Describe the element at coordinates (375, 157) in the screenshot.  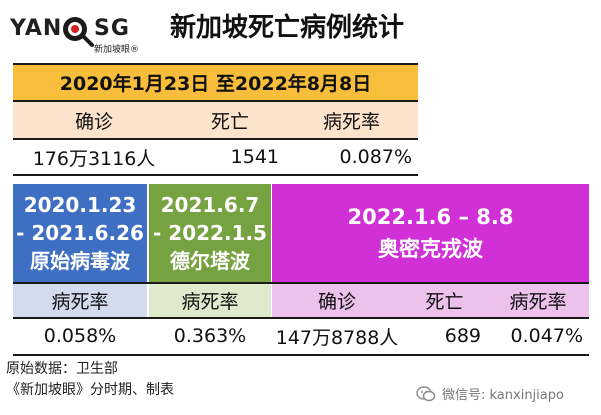
I see `summary-value-cfr: 0.087%` at that location.